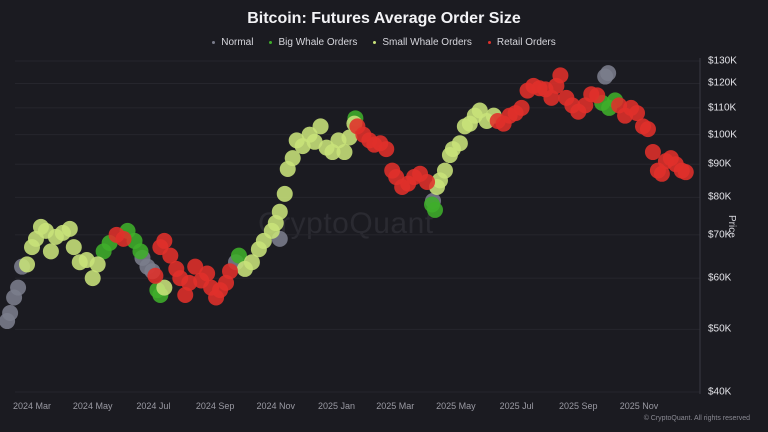 The width and height of the screenshot is (768, 432). What do you see at coordinates (516, 406) in the screenshot?
I see `x-tick: 2025 Jul` at bounding box center [516, 406].